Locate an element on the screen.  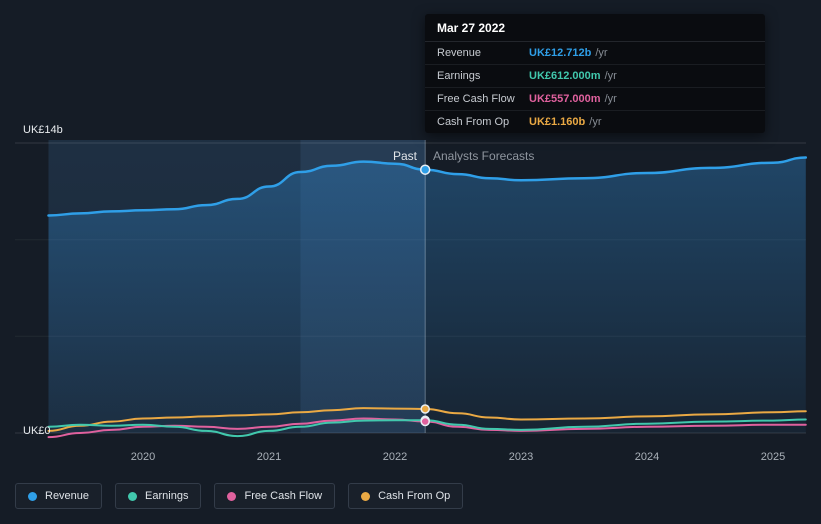
earnings-swatch-icon is located at coordinates (133, 496).